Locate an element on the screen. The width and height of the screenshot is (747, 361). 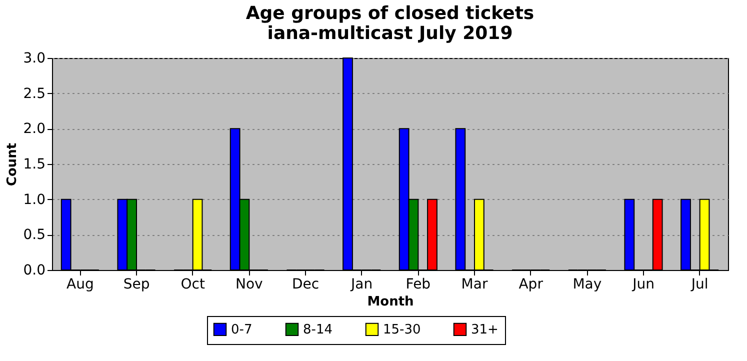
y-tick-label: 0.5 is located at coordinates (34, 235).